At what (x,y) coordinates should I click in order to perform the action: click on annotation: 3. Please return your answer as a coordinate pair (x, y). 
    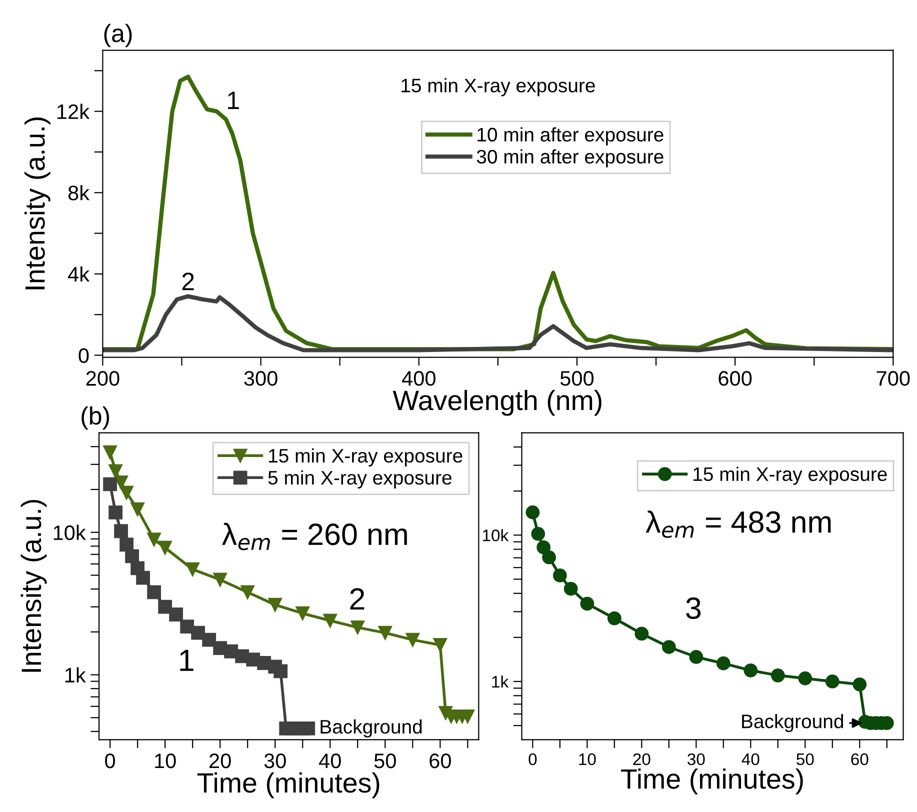
    Looking at the image, I should click on (693, 608).